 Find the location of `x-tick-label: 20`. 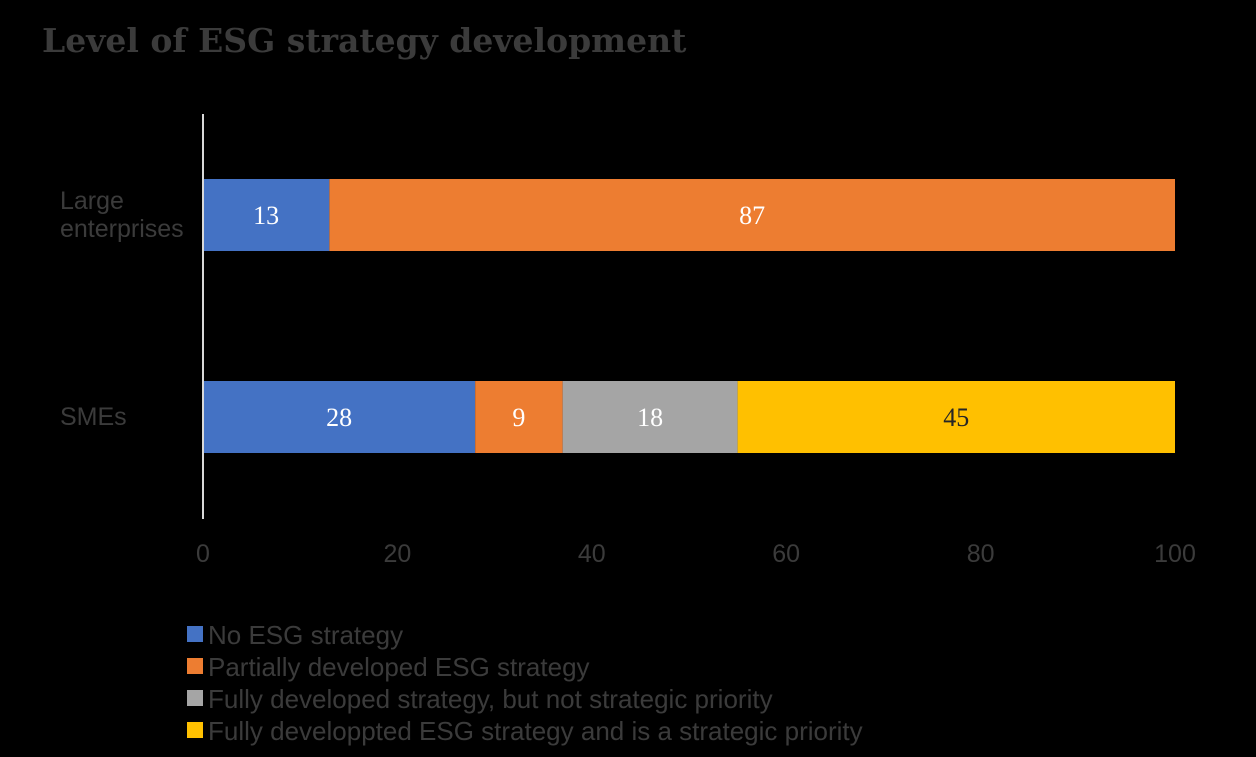

x-tick-label: 20 is located at coordinates (397, 554).